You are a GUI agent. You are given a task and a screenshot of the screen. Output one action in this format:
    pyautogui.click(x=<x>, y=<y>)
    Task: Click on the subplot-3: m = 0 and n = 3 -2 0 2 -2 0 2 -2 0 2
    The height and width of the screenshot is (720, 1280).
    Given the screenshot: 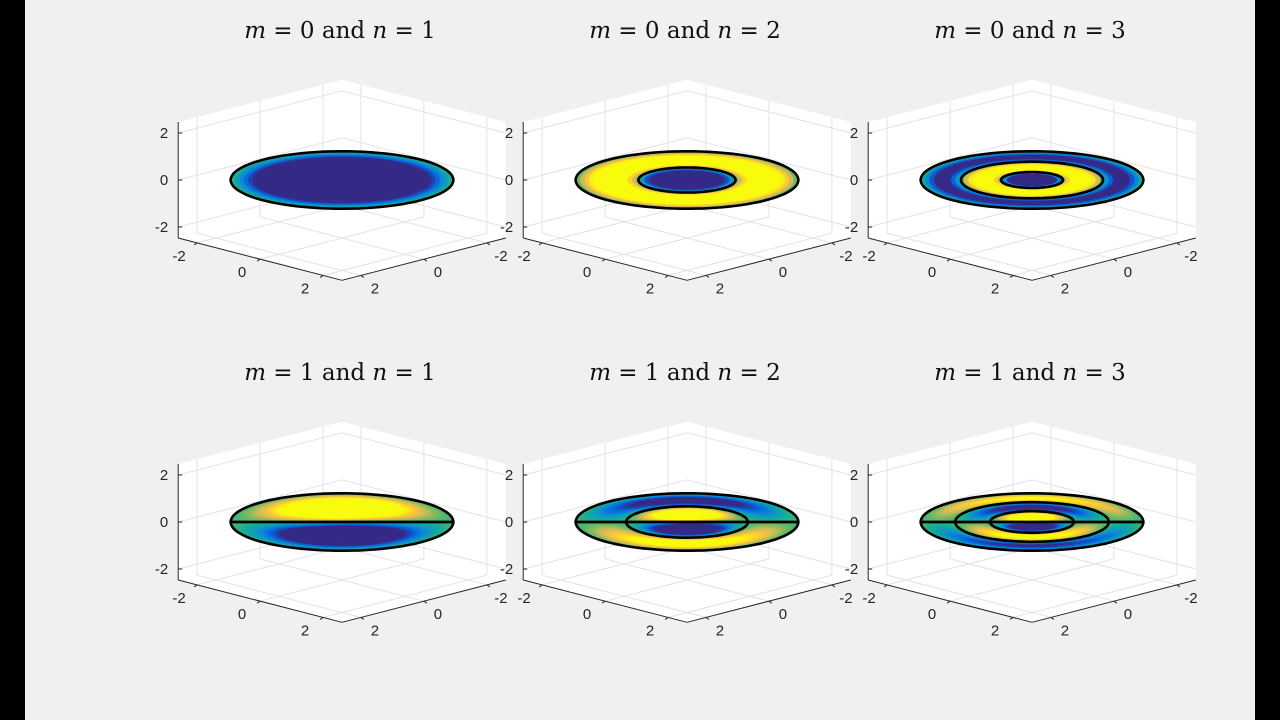 What is the action you would take?
    pyautogui.click(x=1030, y=170)
    